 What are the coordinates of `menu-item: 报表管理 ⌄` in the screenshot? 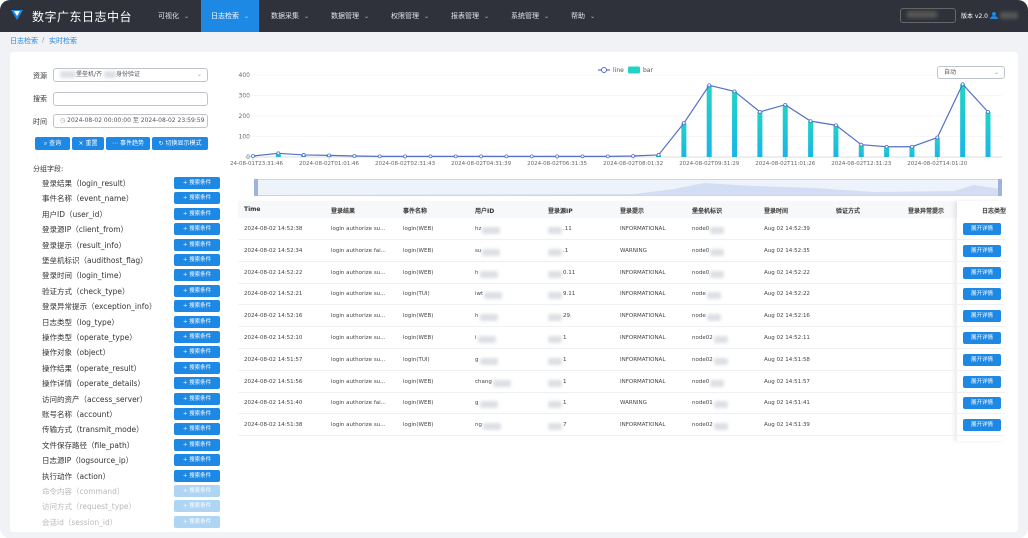 It's located at (470, 16).